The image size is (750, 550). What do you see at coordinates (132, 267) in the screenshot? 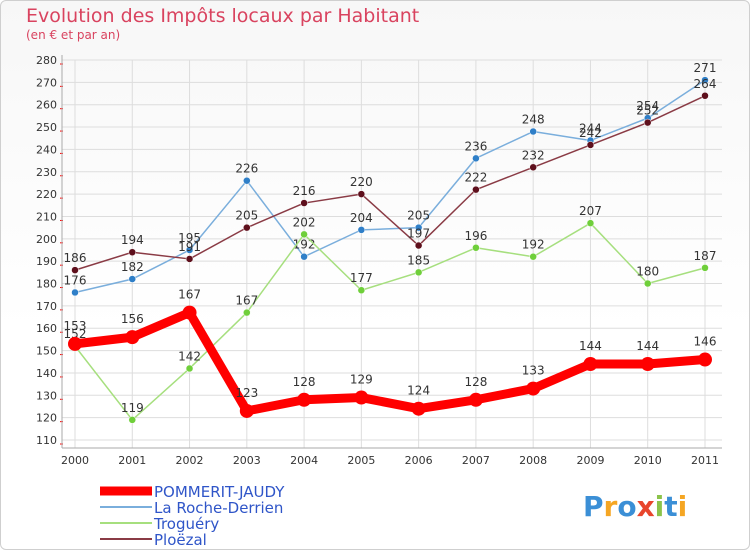
I see `data-label: 182` at bounding box center [132, 267].